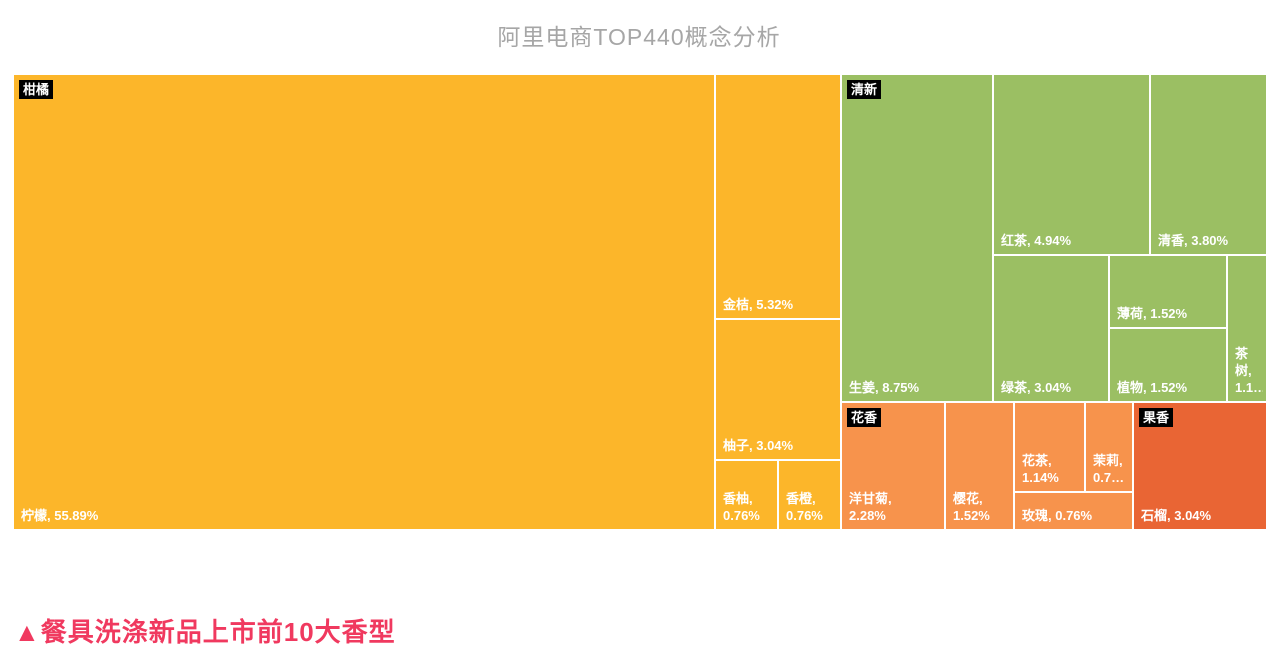  Describe the element at coordinates (758, 446) in the screenshot. I see `tile-label: 柚子, 3.04%` at that location.